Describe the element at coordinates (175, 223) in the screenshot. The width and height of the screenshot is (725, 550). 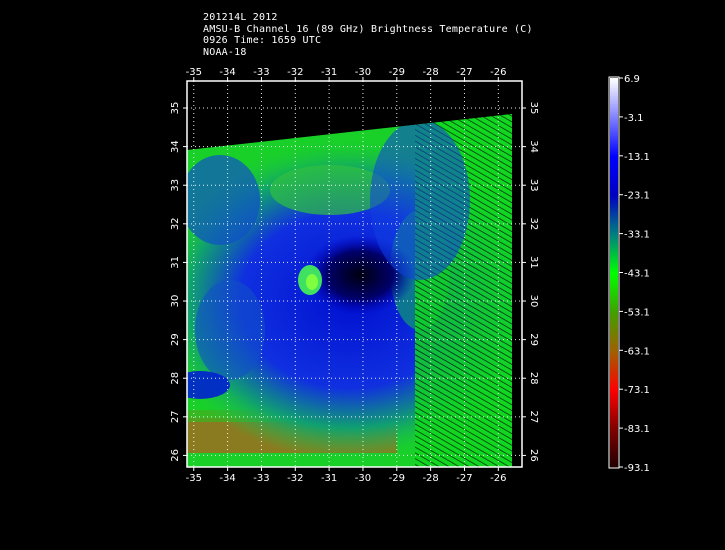
I see `lat-label-left: 32` at that location.